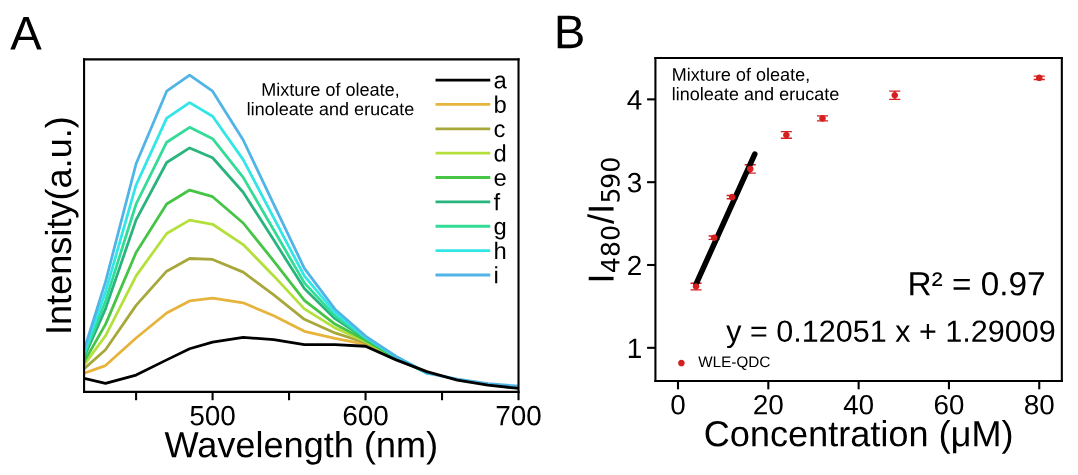 This screenshot has height=475, width=1078. I want to click on x-tick-label: 0, so click(678, 404).